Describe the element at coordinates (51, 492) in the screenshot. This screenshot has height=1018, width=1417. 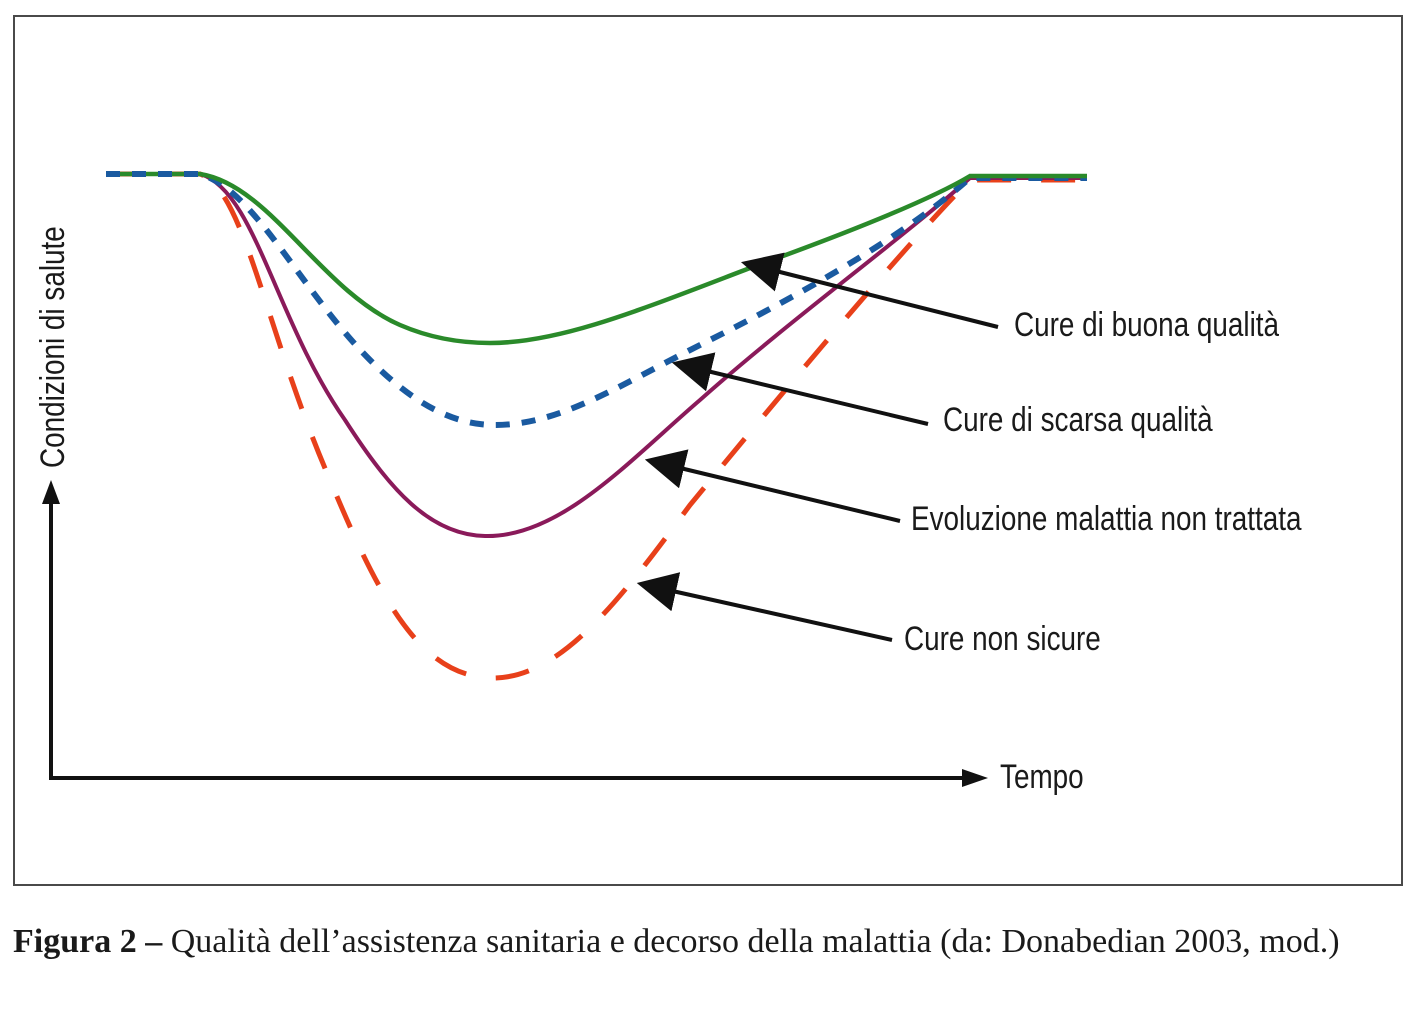
I see `y-axis-arrowhead-icon` at that location.